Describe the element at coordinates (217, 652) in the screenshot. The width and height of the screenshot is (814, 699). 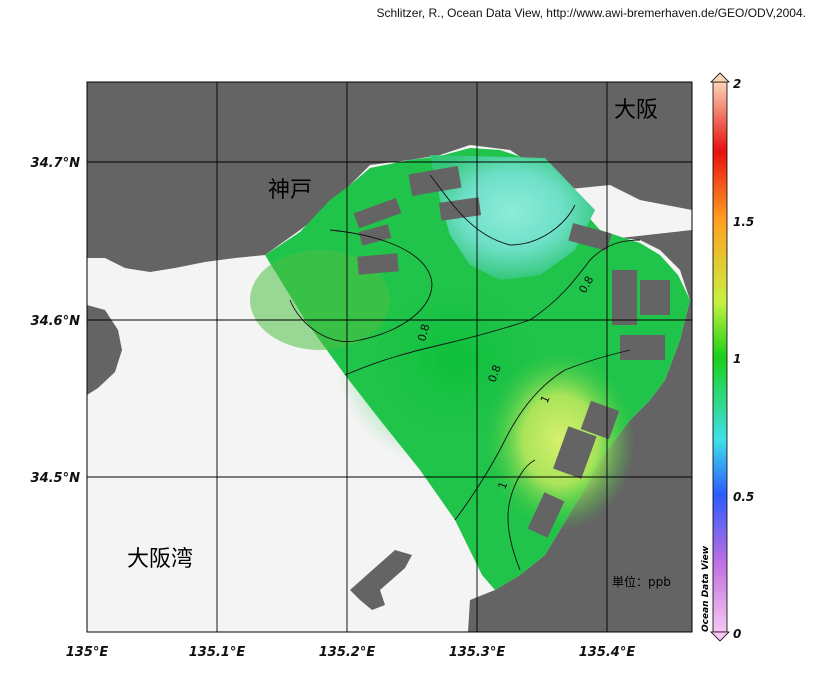
I see `x-tick-label: 135.1°E` at that location.